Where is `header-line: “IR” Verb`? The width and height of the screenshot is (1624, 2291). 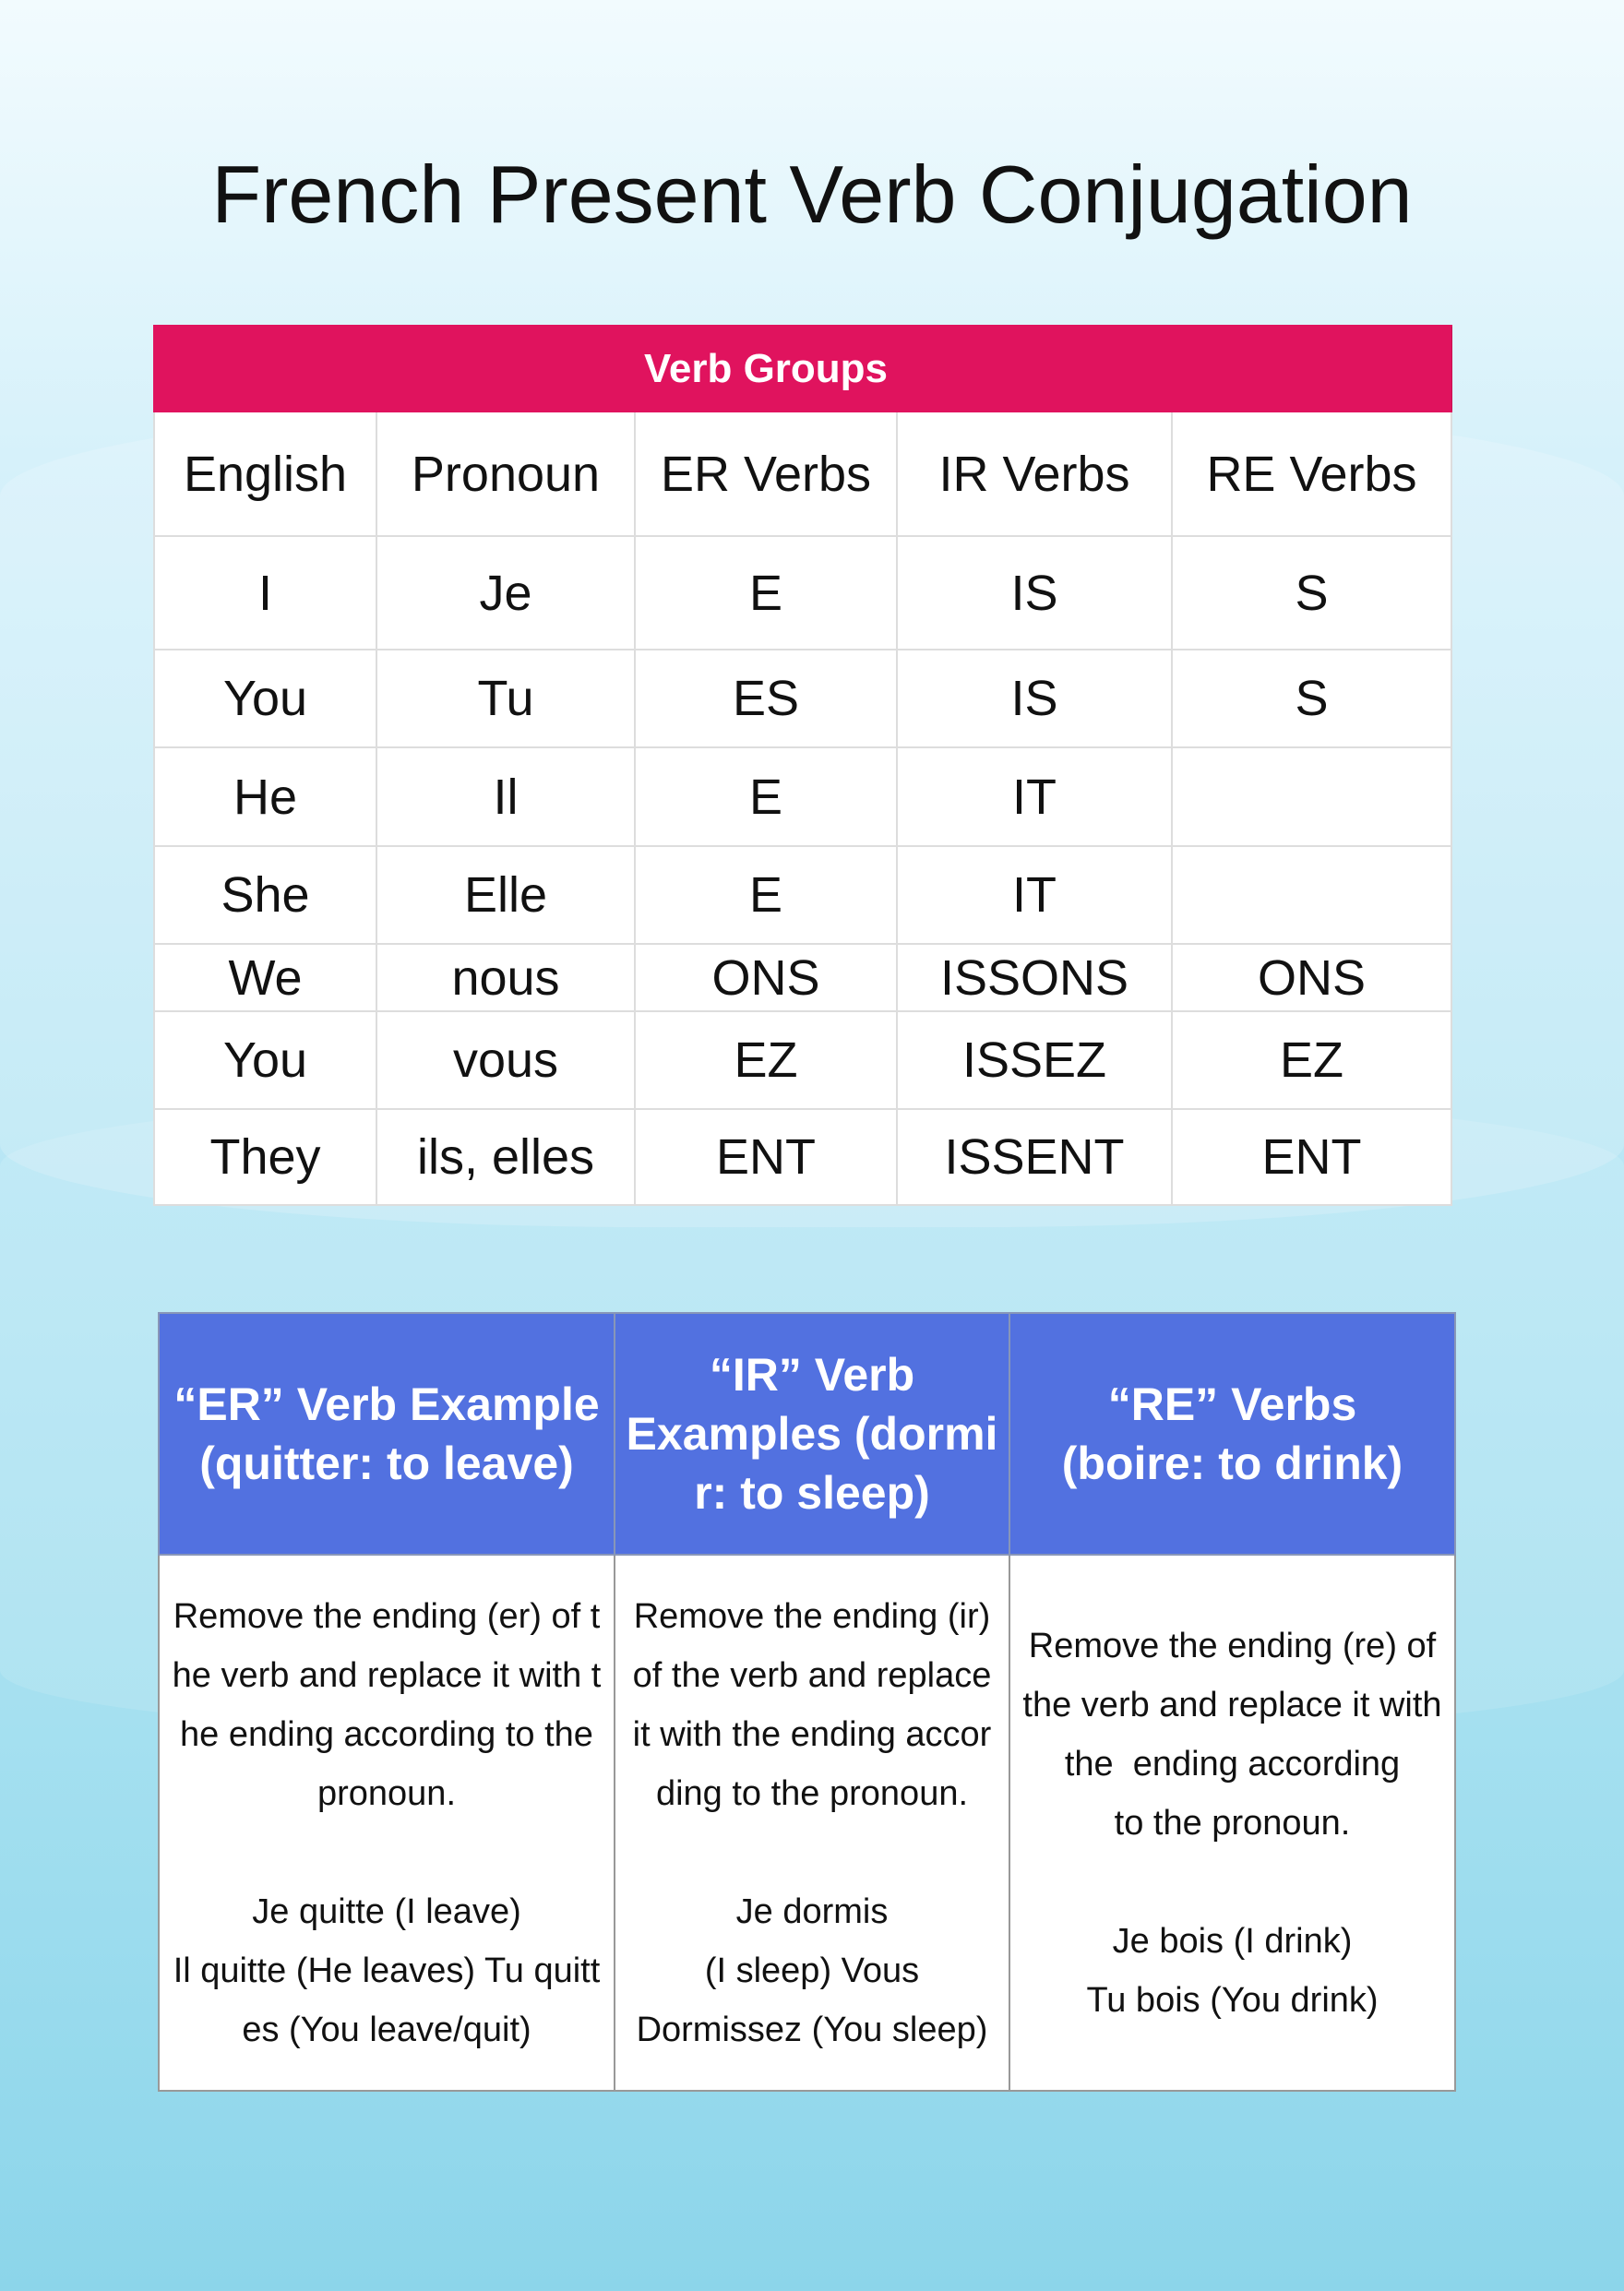 header-line: “IR” Verb is located at coordinates (812, 1375).